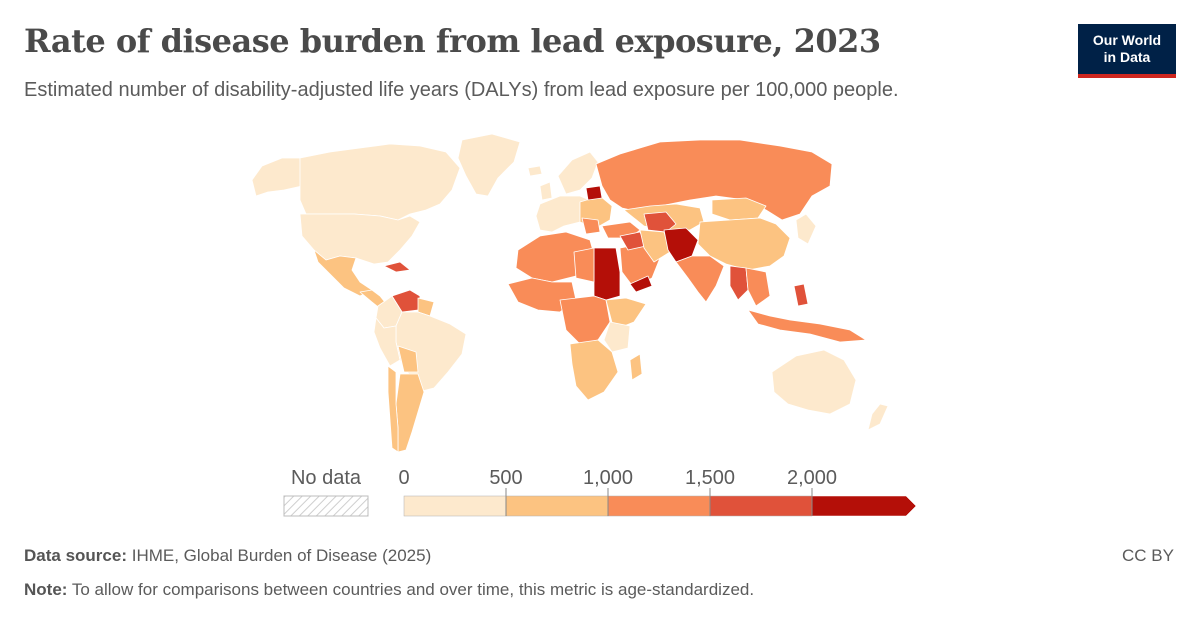 Image resolution: width=1200 pixels, height=627 pixels. What do you see at coordinates (641, 284) in the screenshot?
I see `region-yemen` at bounding box center [641, 284].